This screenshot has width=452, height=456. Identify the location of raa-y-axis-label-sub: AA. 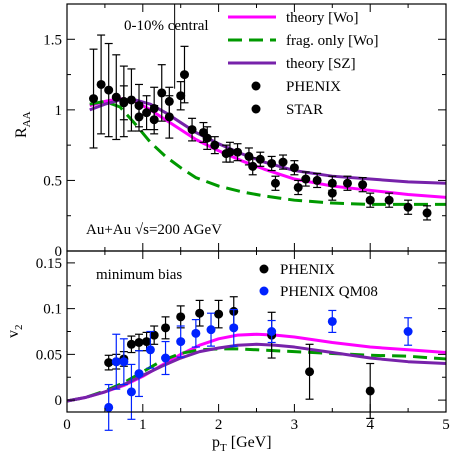
(27, 119).